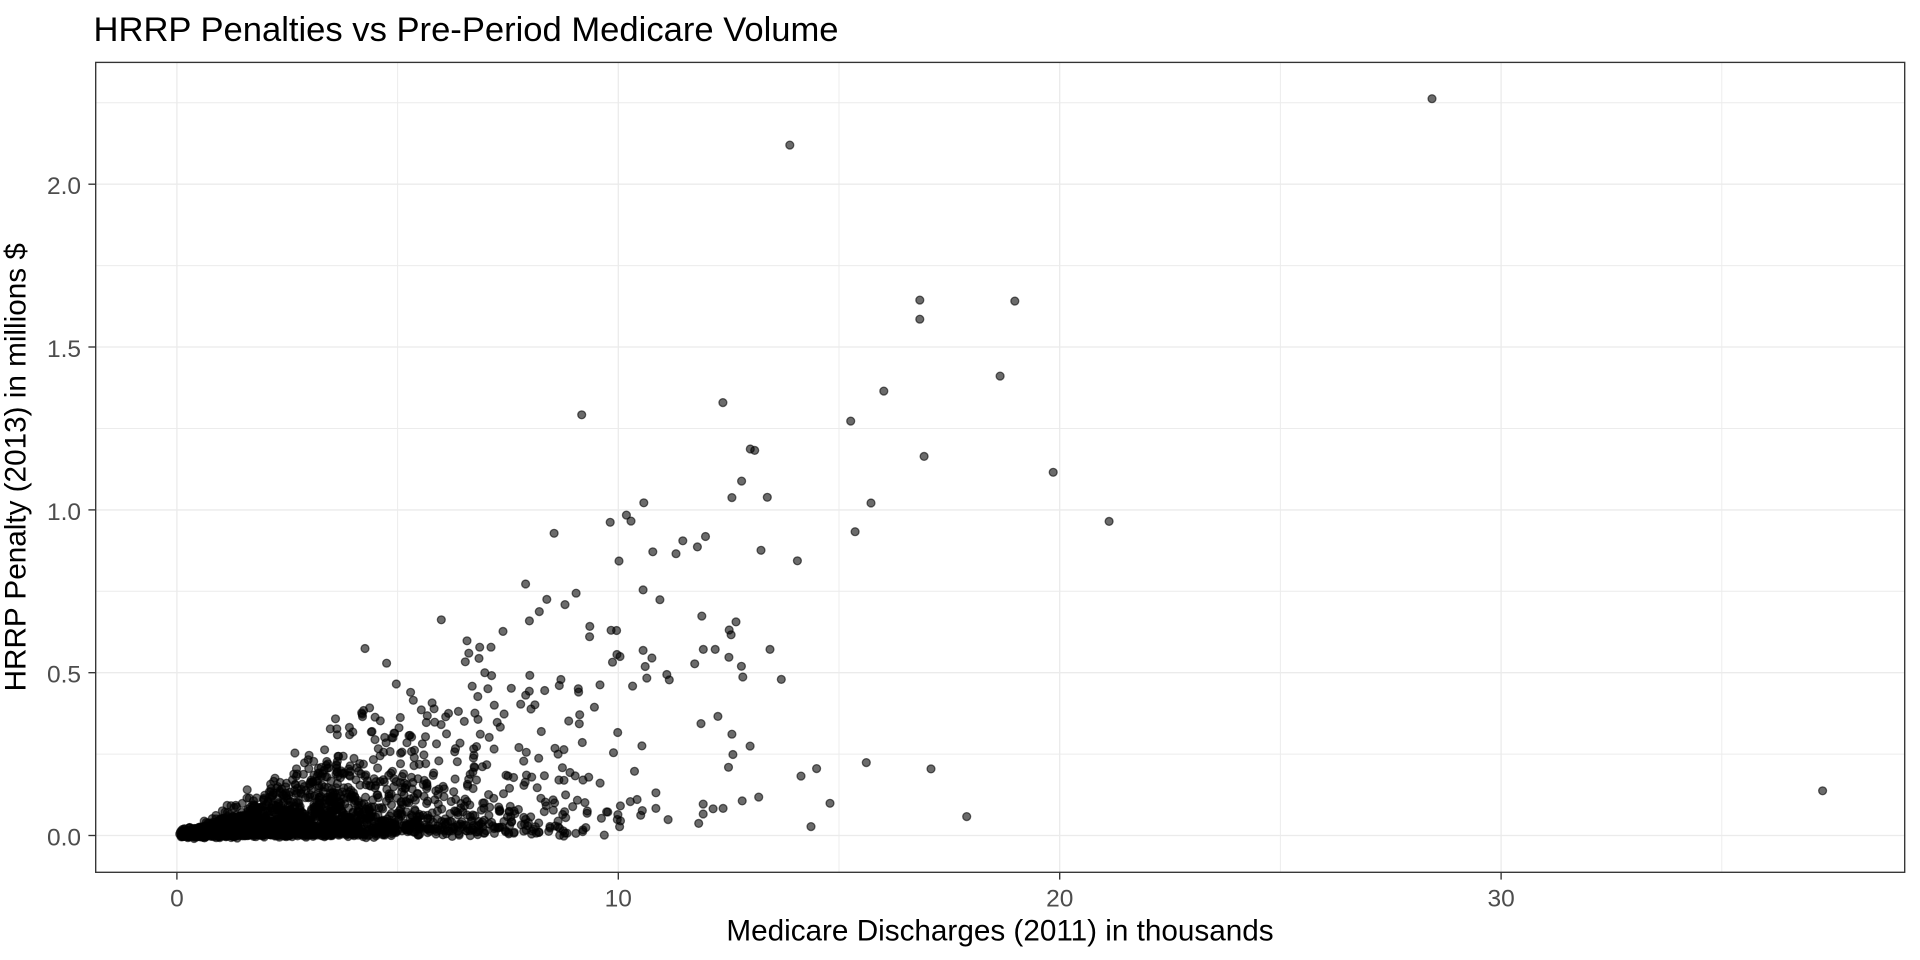 The height and width of the screenshot is (960, 1920). Describe the element at coordinates (177, 898) in the screenshot. I see `svg-text: 0` at that location.